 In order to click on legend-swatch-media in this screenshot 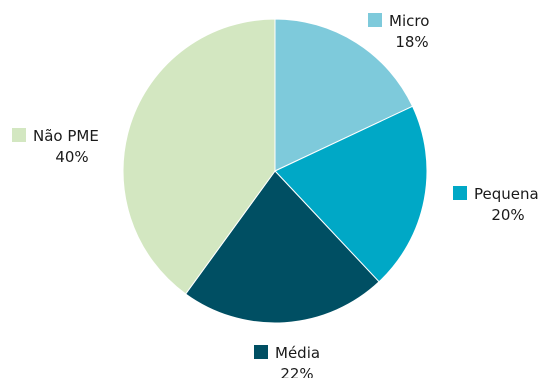, I will do `click(261, 352)`.